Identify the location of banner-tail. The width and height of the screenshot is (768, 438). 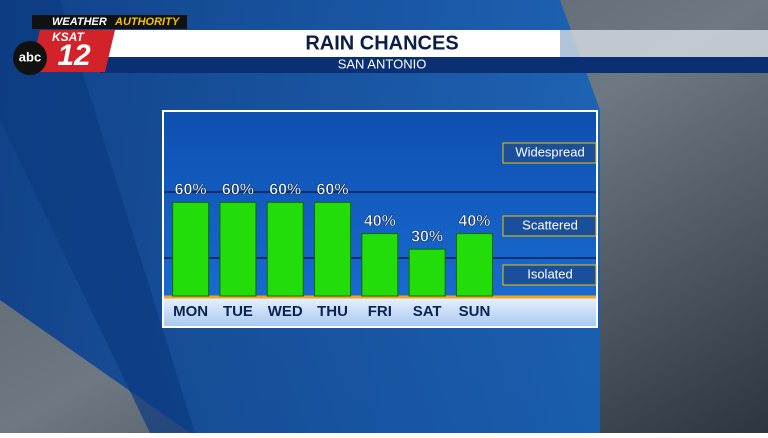
(664, 43).